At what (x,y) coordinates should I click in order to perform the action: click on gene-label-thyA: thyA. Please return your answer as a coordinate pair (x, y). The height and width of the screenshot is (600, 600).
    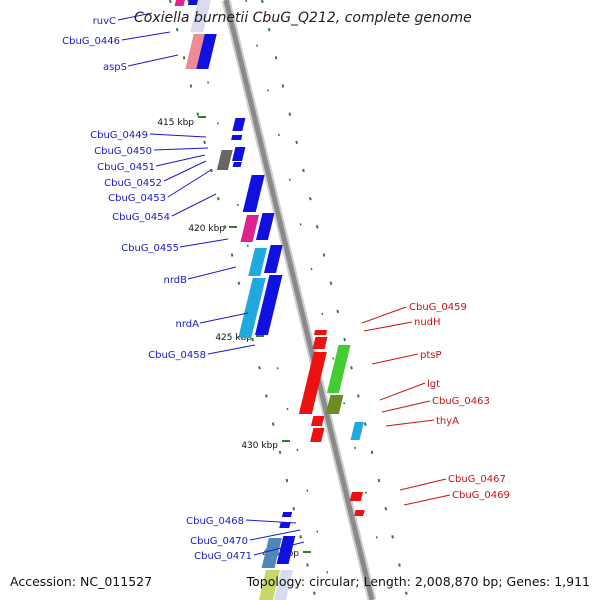
    Looking at the image, I should click on (447, 421).